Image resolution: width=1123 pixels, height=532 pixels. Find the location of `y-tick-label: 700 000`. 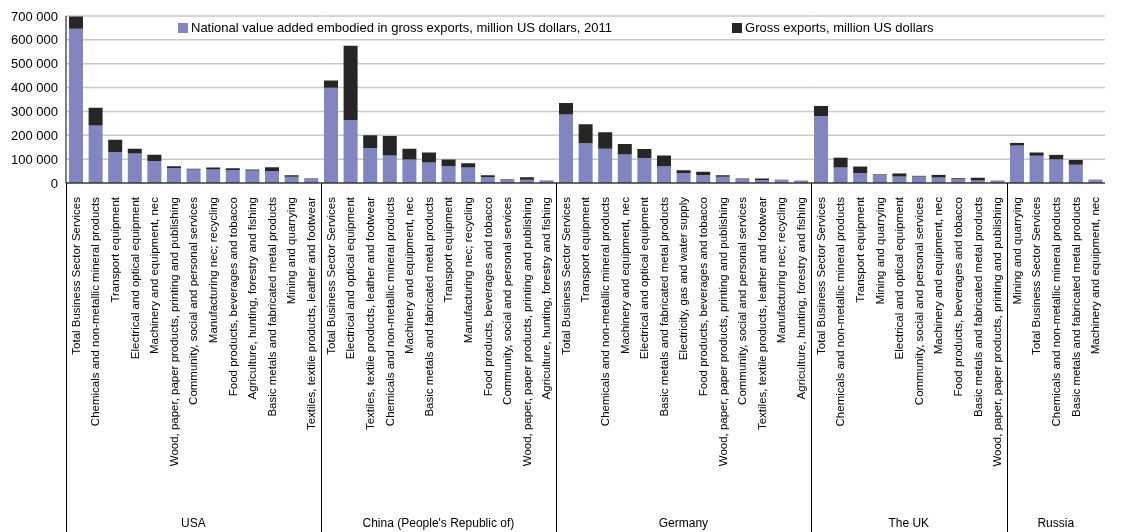

y-tick-label: 700 000 is located at coordinates (34, 16).